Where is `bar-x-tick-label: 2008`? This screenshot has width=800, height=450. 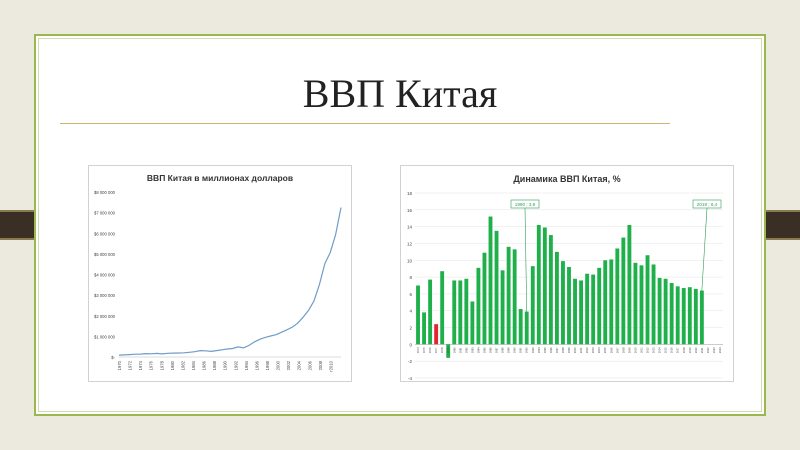 bar-x-tick-label: 2008 is located at coordinates (623, 350).